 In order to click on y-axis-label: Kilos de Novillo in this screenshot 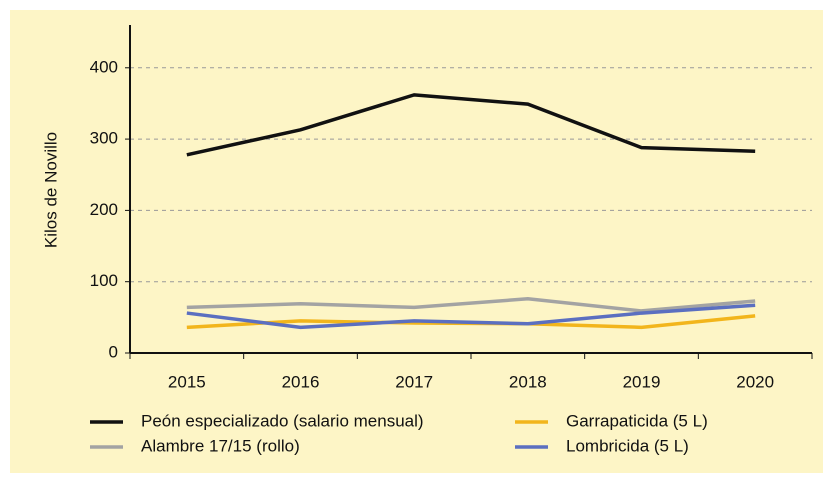, I will do `click(50, 190)`.